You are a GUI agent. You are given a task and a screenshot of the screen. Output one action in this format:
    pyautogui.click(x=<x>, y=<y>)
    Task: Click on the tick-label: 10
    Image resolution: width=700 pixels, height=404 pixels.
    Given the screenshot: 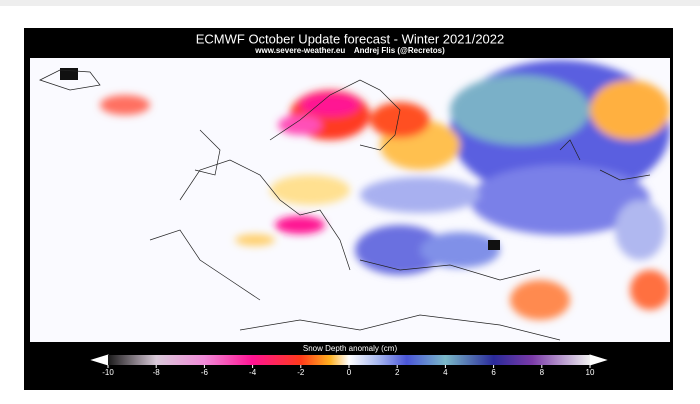 What is the action you would take?
    pyautogui.click(x=590, y=372)
    